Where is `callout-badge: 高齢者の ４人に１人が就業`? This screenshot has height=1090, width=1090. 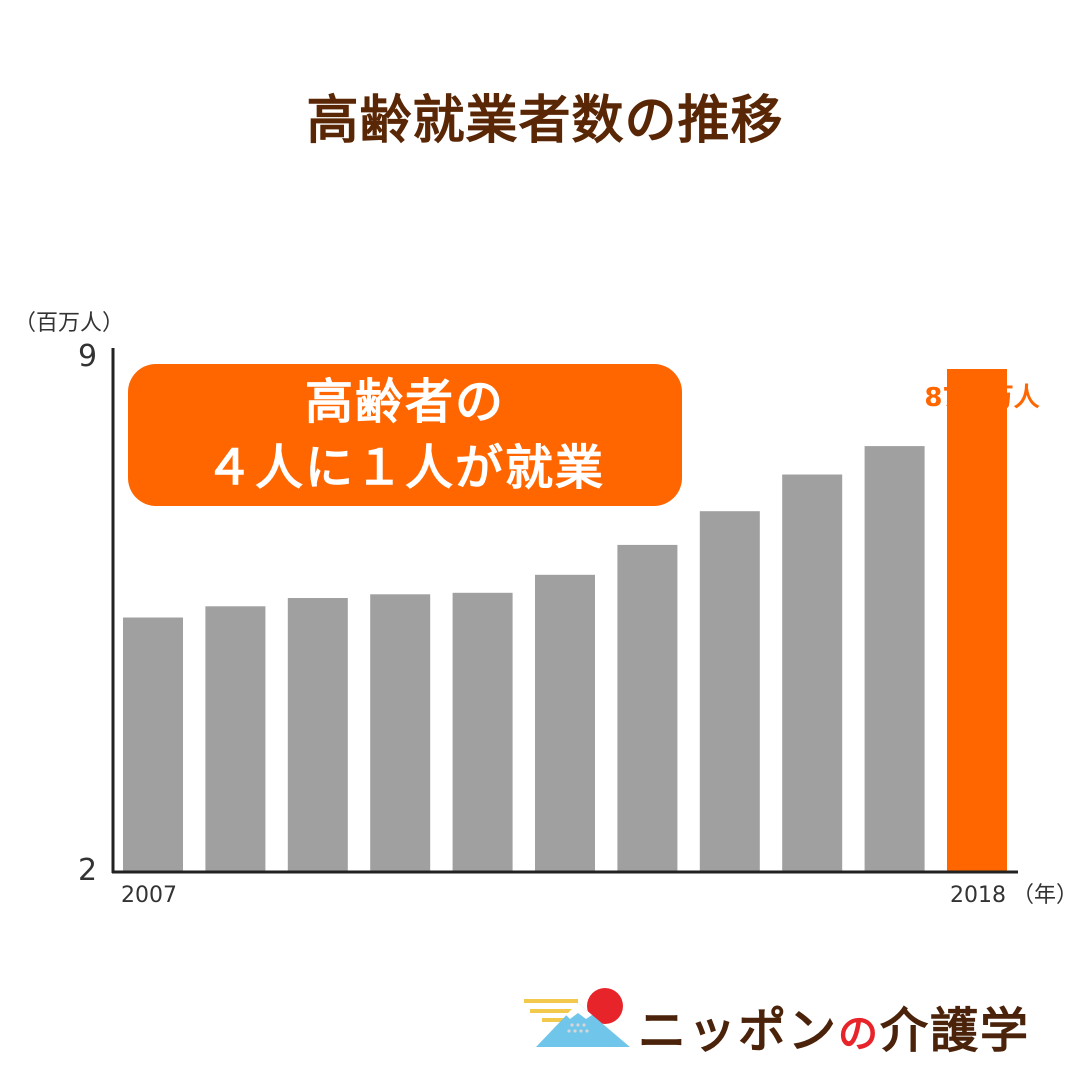 callout-badge: 高齢者の ４人に１人が就業 is located at coordinates (405, 435).